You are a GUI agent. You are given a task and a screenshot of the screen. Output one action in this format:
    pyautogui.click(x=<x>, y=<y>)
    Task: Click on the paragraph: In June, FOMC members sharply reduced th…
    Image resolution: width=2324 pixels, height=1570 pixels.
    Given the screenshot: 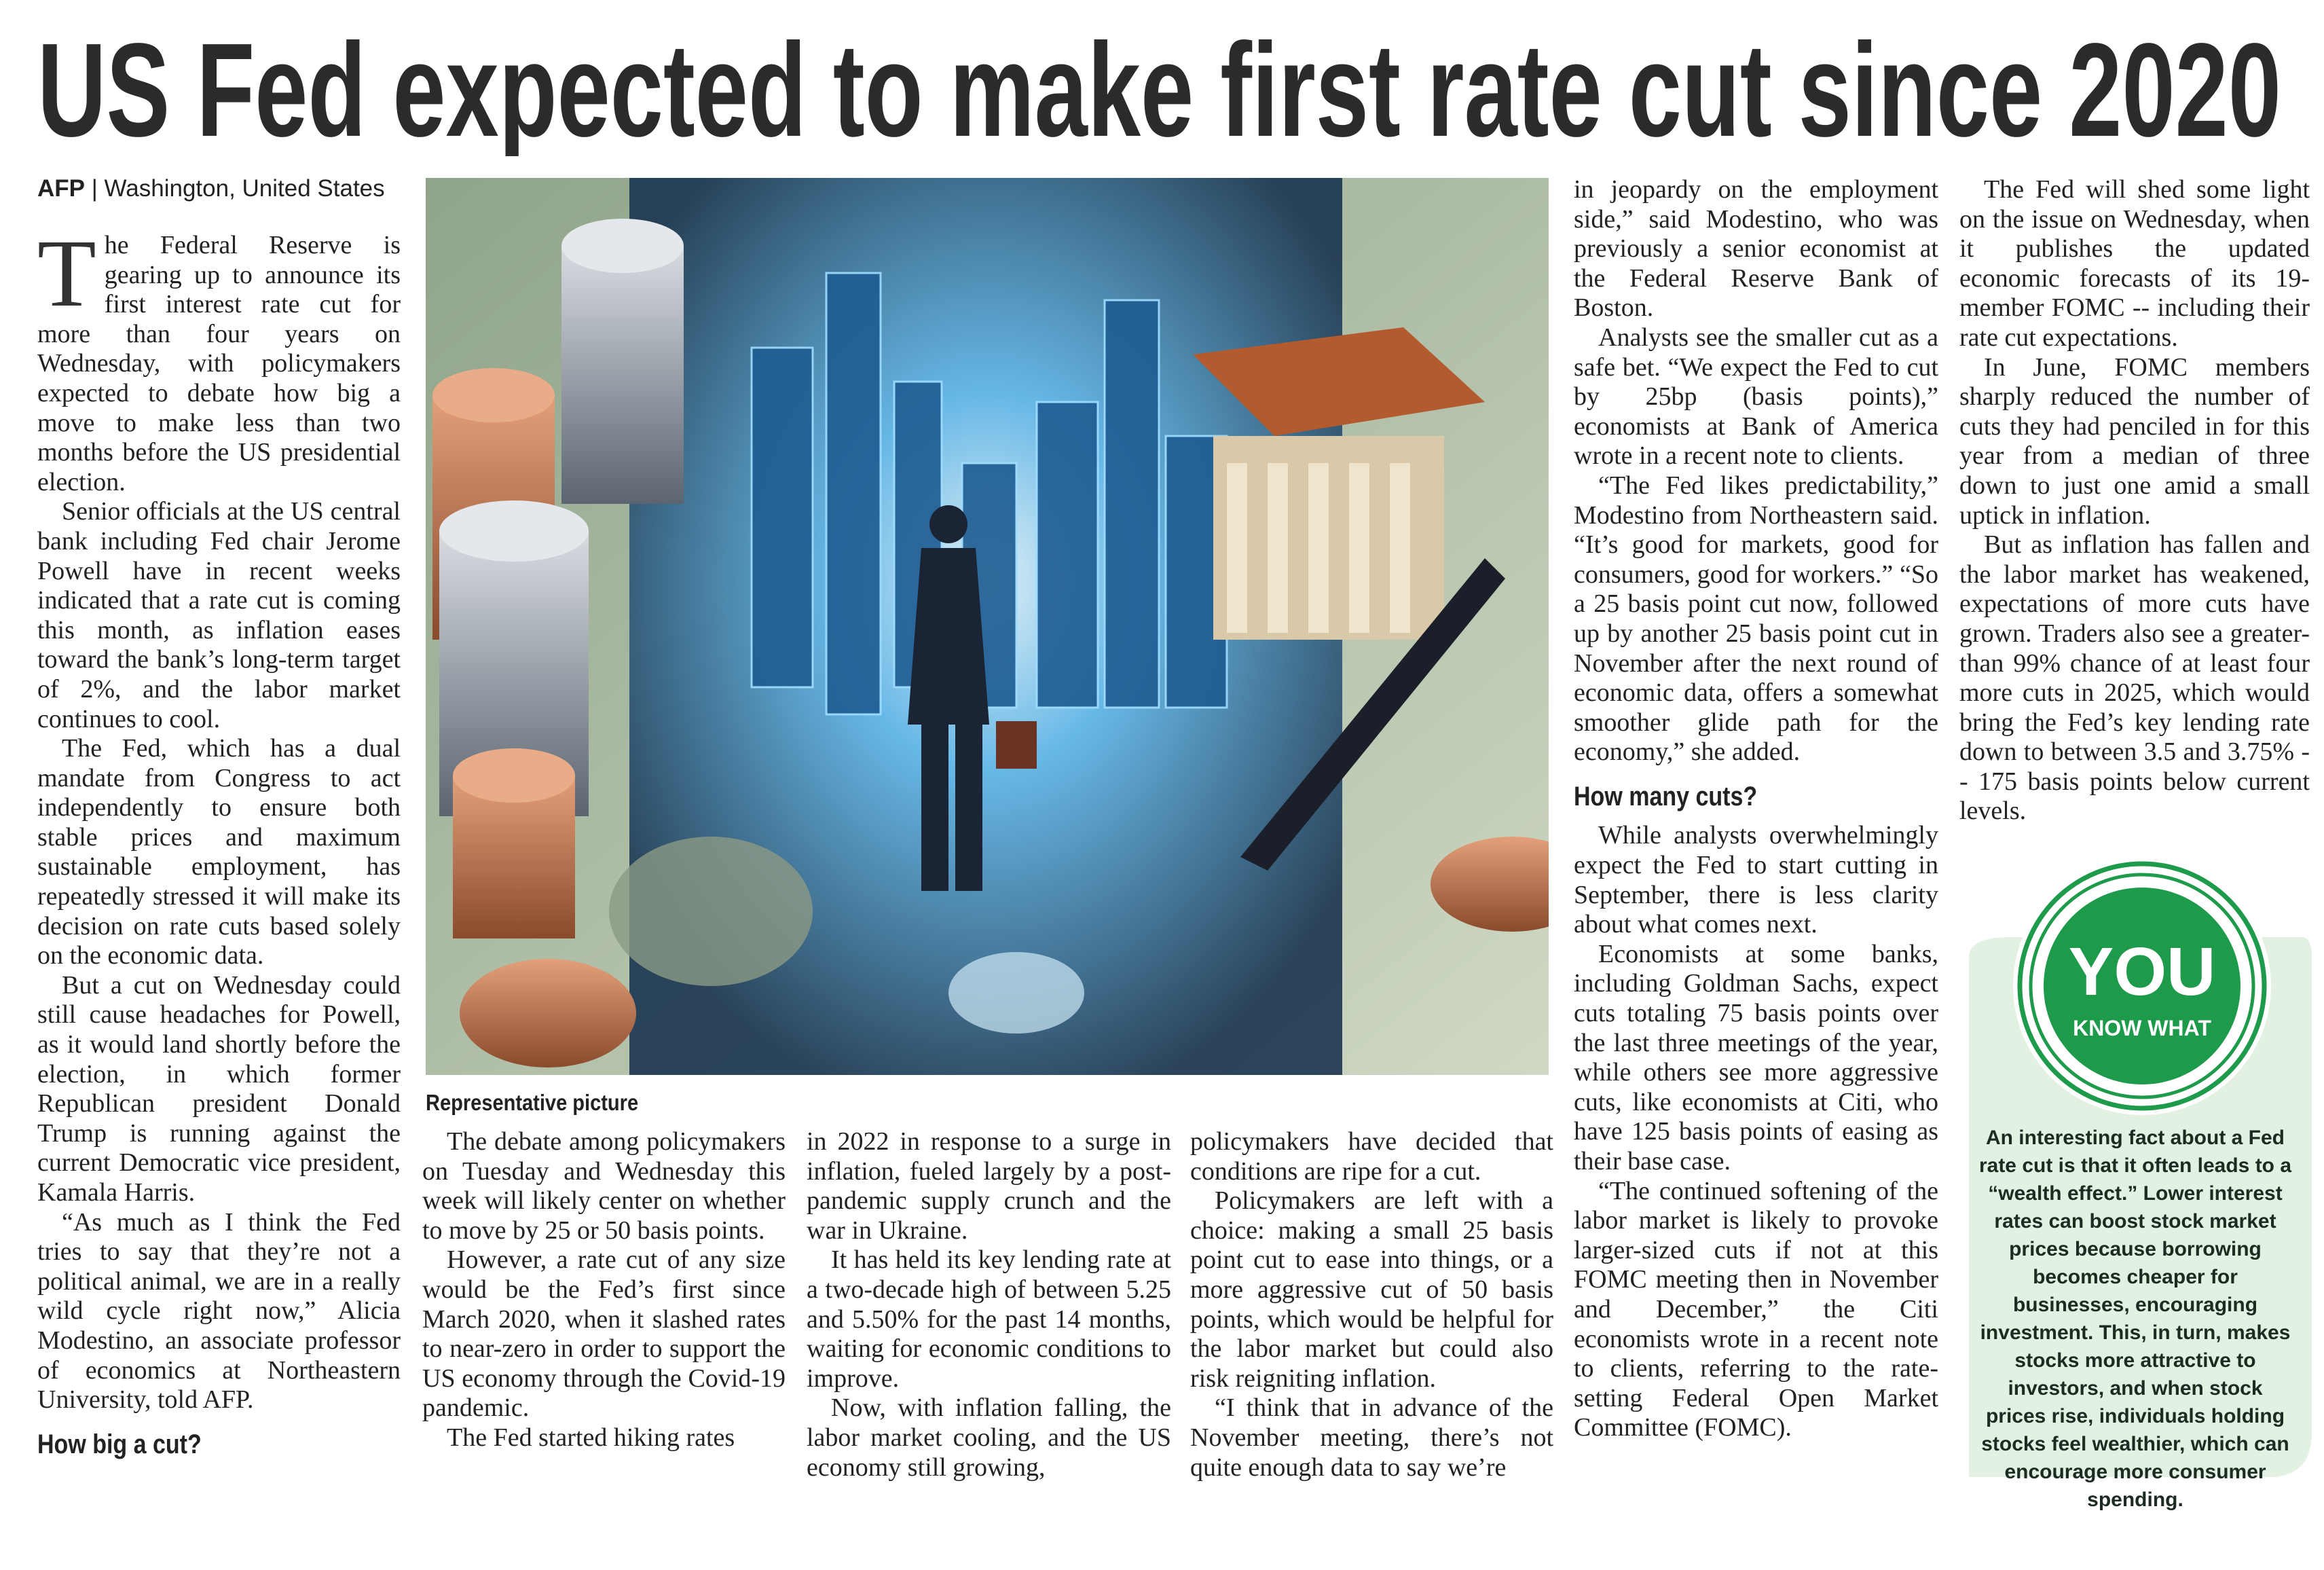 What is the action you would take?
    pyautogui.click(x=2134, y=441)
    